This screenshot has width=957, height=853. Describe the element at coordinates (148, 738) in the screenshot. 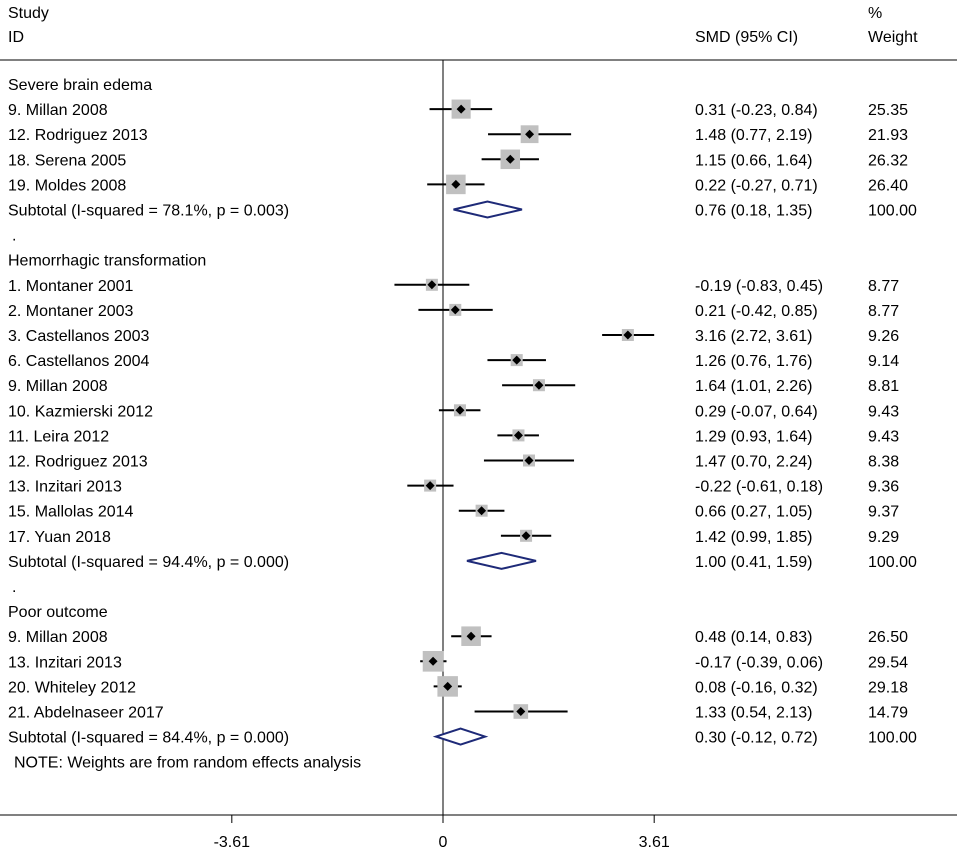

I see `subtotal-label: Subtotal (I-squared = 84.4%, p = 0.000)` at that location.